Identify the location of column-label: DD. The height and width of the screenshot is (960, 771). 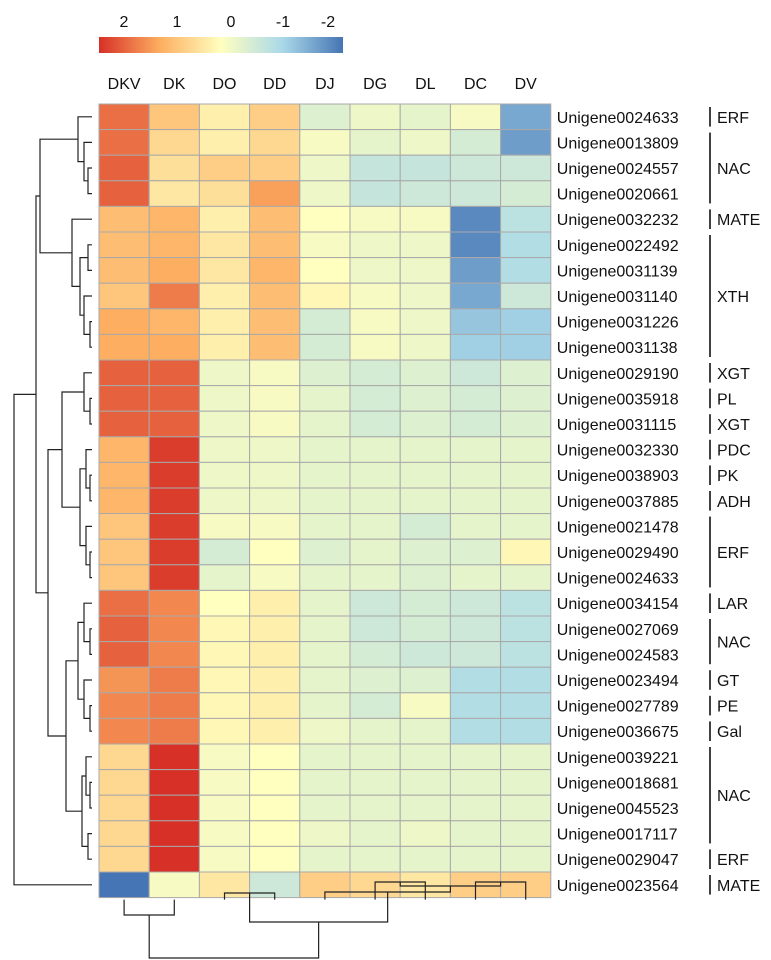
(274, 84).